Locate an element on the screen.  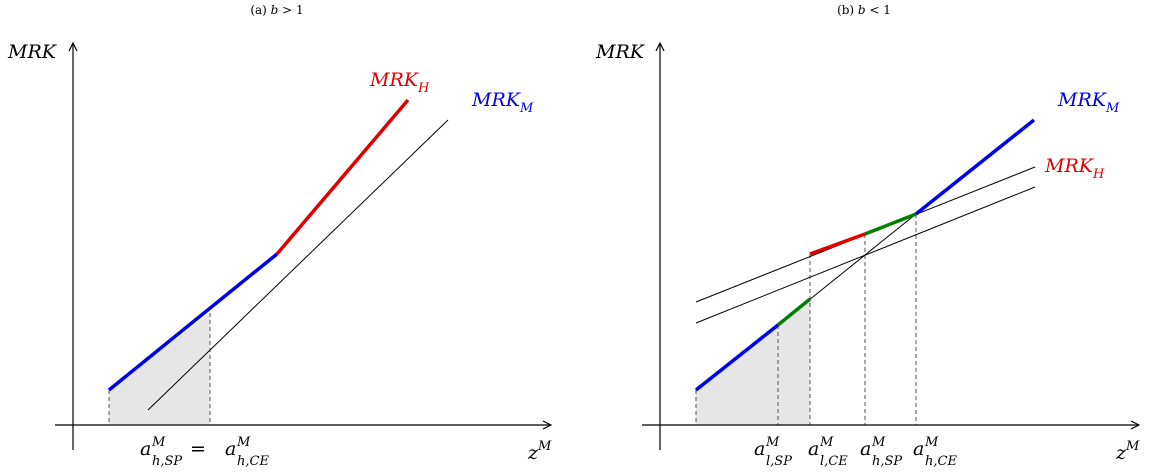
panel-a-y-axis-label: MRK is located at coordinates (32, 52).